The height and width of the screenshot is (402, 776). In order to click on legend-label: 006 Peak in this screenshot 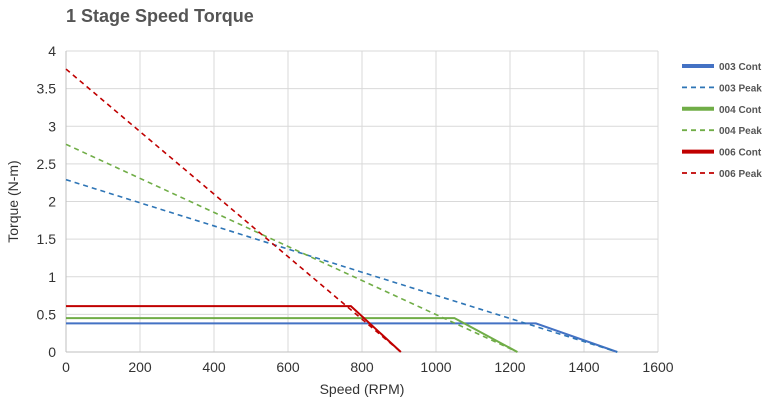, I will do `click(740, 174)`.